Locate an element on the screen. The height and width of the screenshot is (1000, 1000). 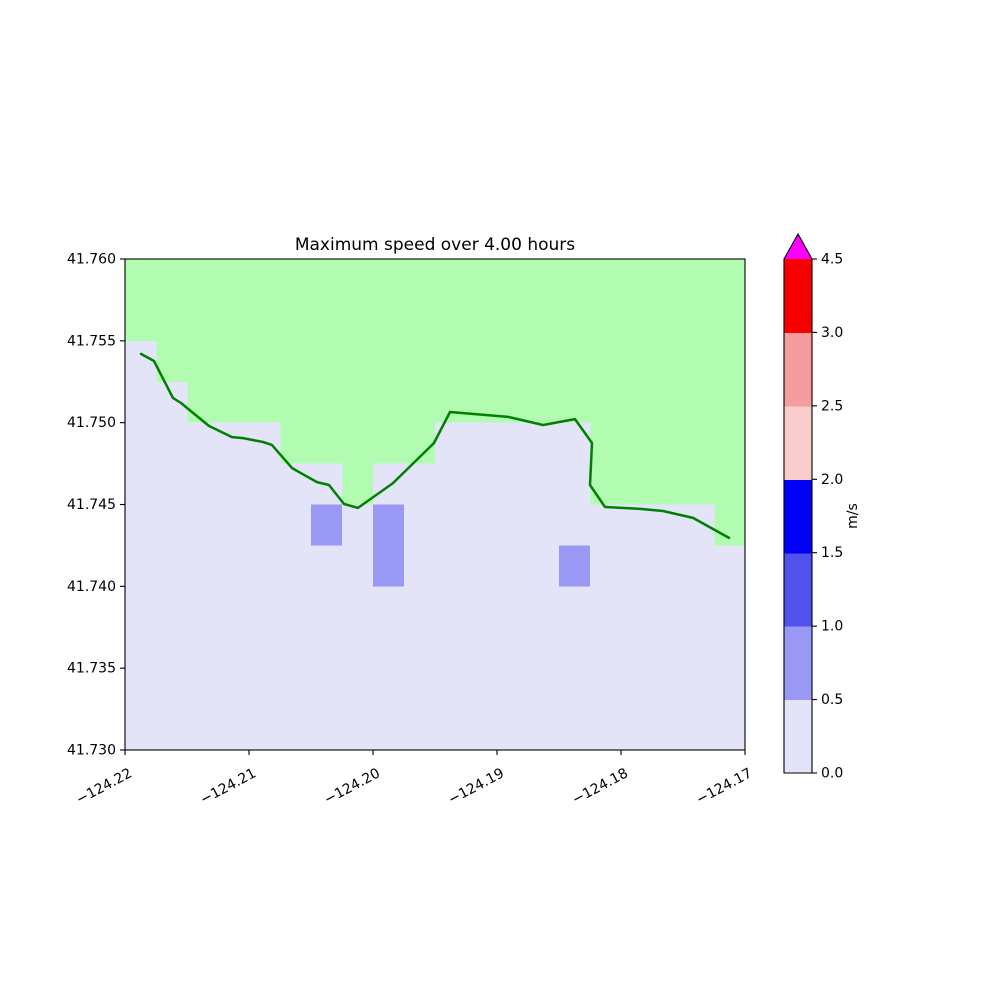
y-axis-tick-label: 41.740 is located at coordinates (91, 587).